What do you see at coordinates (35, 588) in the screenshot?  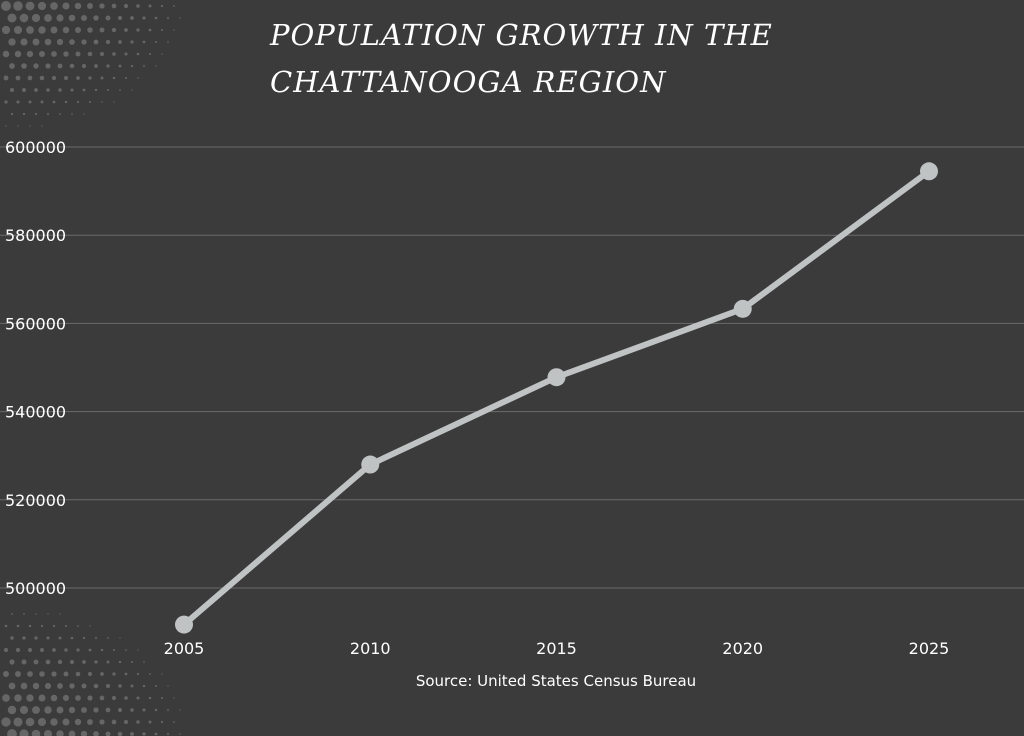 I see `y-tick-label: 500000` at bounding box center [35, 588].